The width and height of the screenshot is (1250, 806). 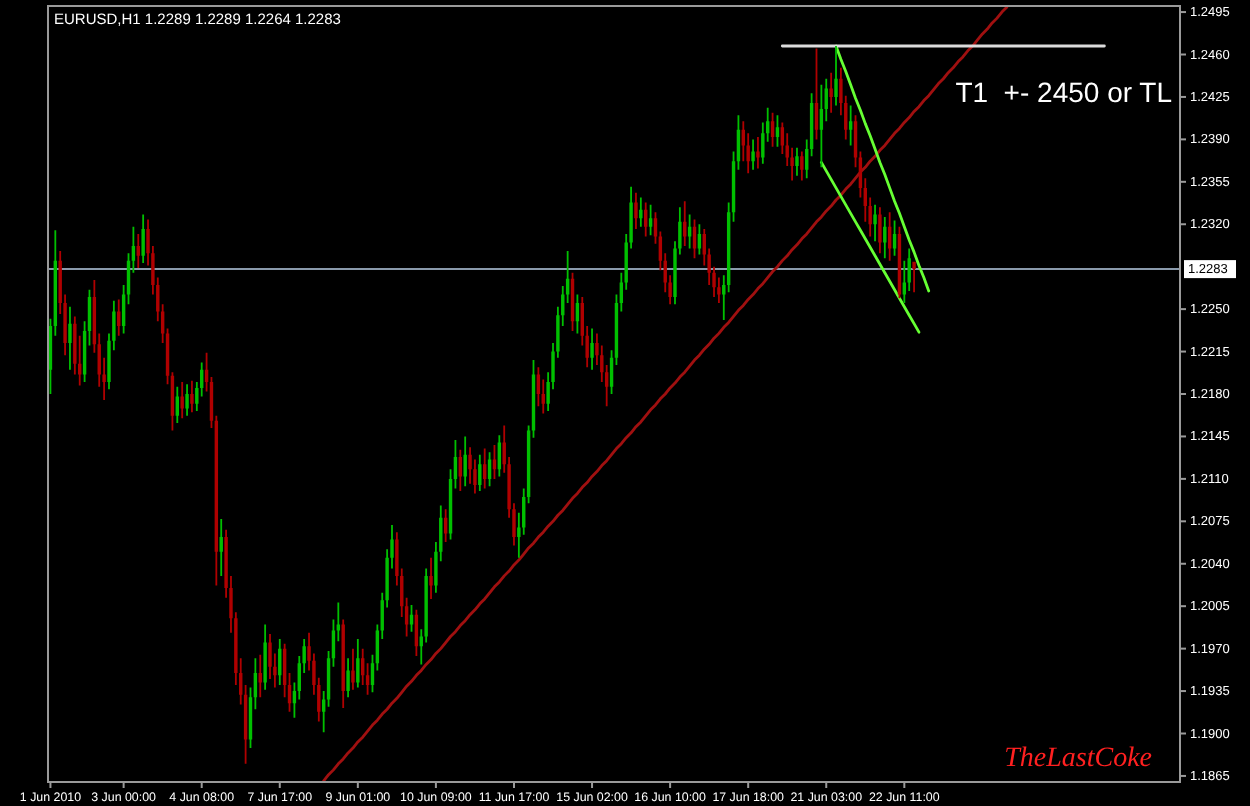 What do you see at coordinates (1078, 759) in the screenshot?
I see `annotation: TheLastCoke` at bounding box center [1078, 759].